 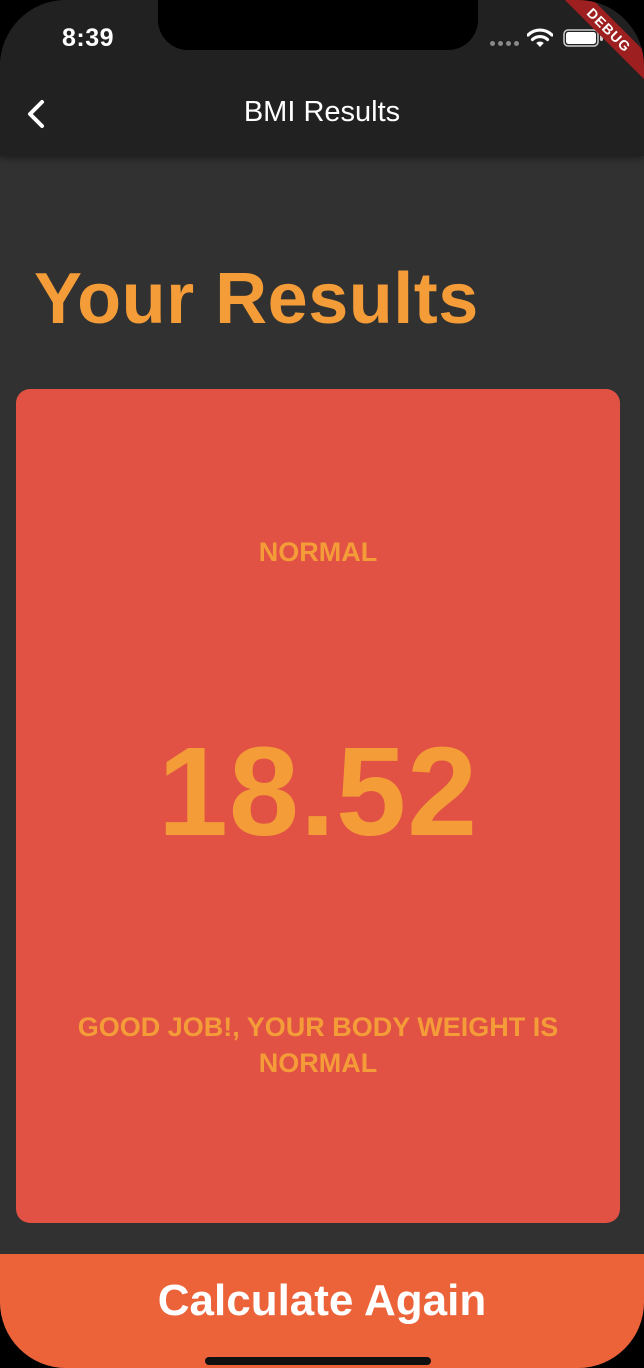 What do you see at coordinates (318, 25) in the screenshot?
I see `device-notch` at bounding box center [318, 25].